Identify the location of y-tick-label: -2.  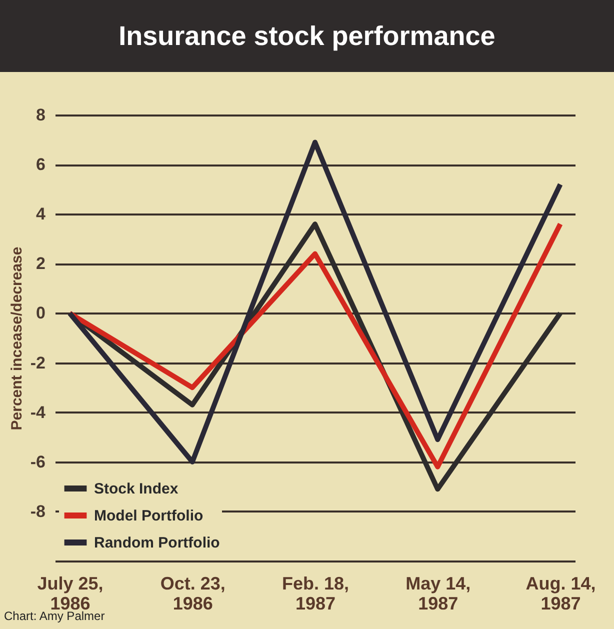
(38, 362).